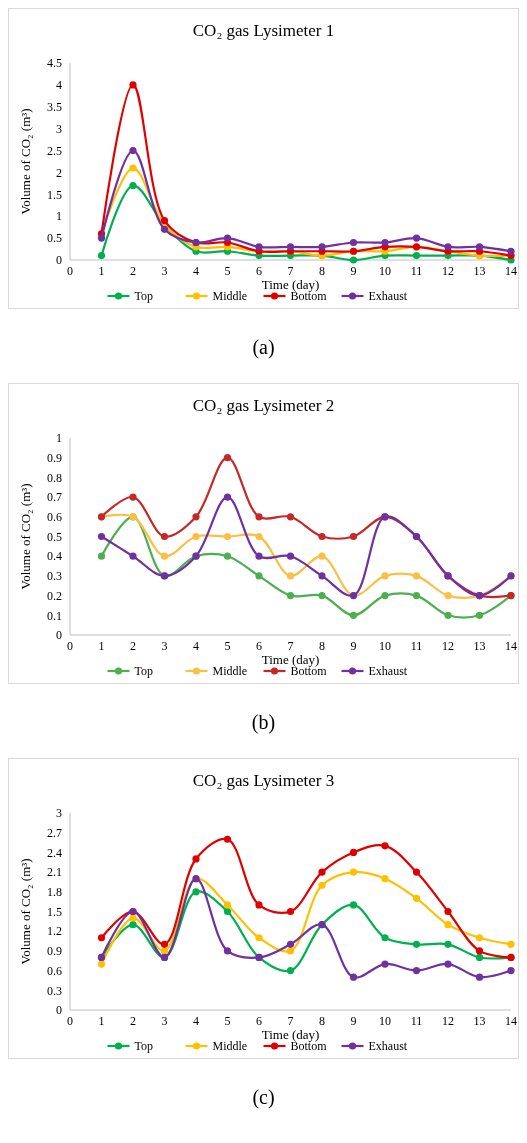  Describe the element at coordinates (263, 30) in the screenshot. I see `chart-title: CO₂ gas Lysimeter 1` at that location.